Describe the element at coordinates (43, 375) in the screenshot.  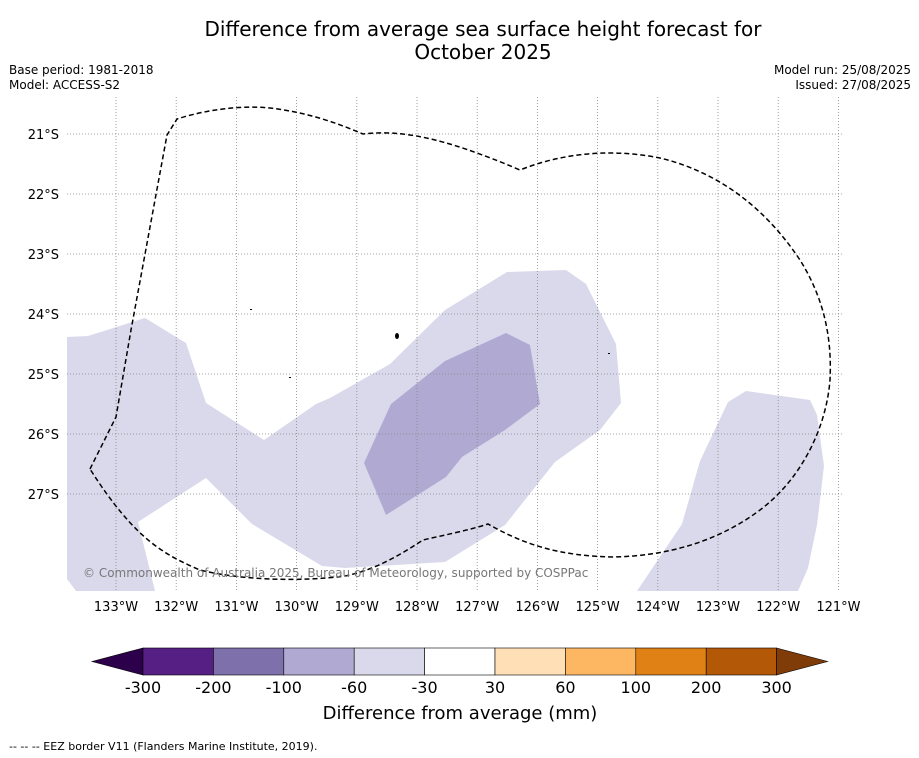
I see `latitude-label: 25°S` at that location.